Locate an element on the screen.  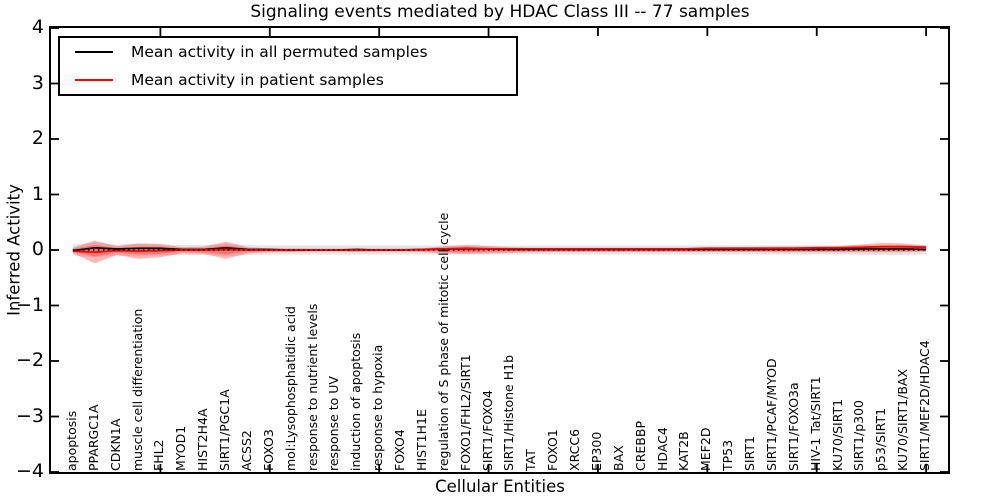
x-tick-label: SIRT1 is located at coordinates (750, 453).